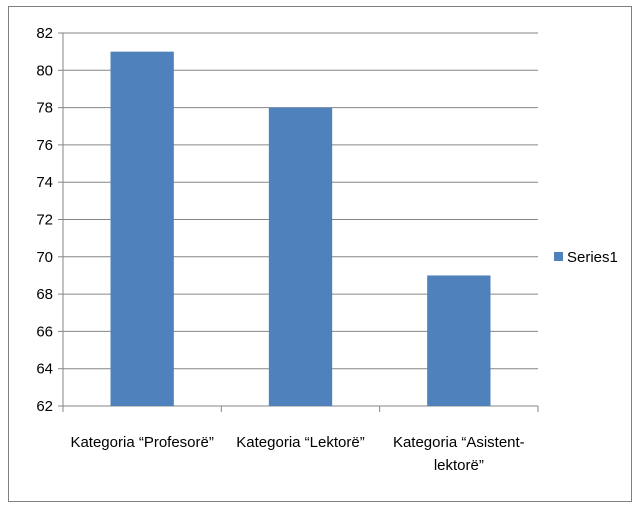  What do you see at coordinates (44, 108) in the screenshot?
I see `y-tick-label: 78` at bounding box center [44, 108].